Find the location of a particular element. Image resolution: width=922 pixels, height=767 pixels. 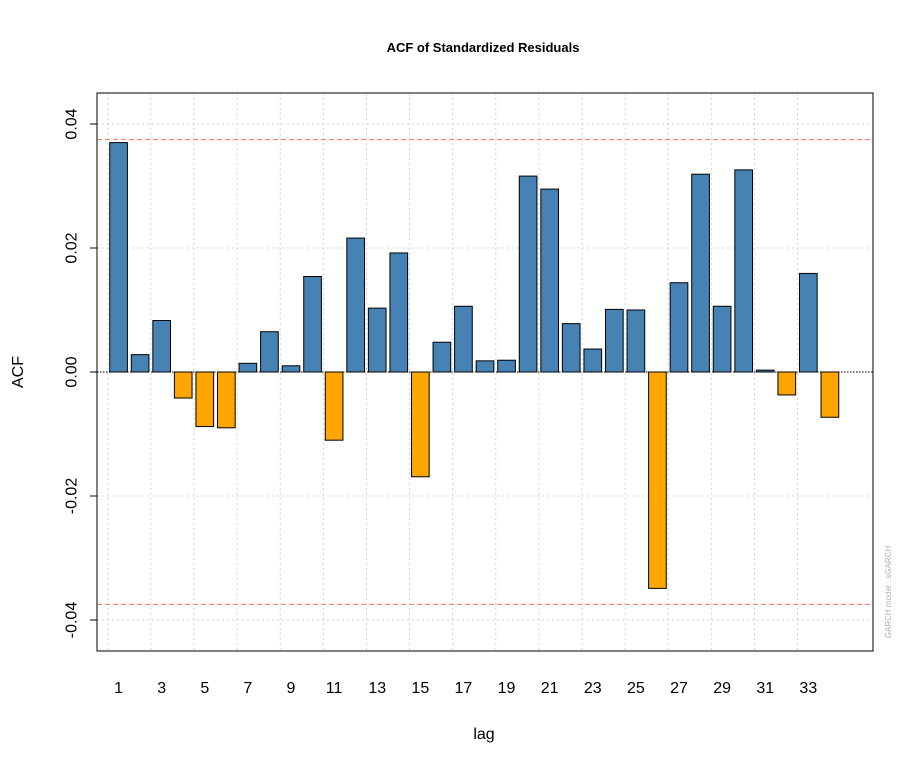

y-tick-label: 0.00 is located at coordinates (72, 371).